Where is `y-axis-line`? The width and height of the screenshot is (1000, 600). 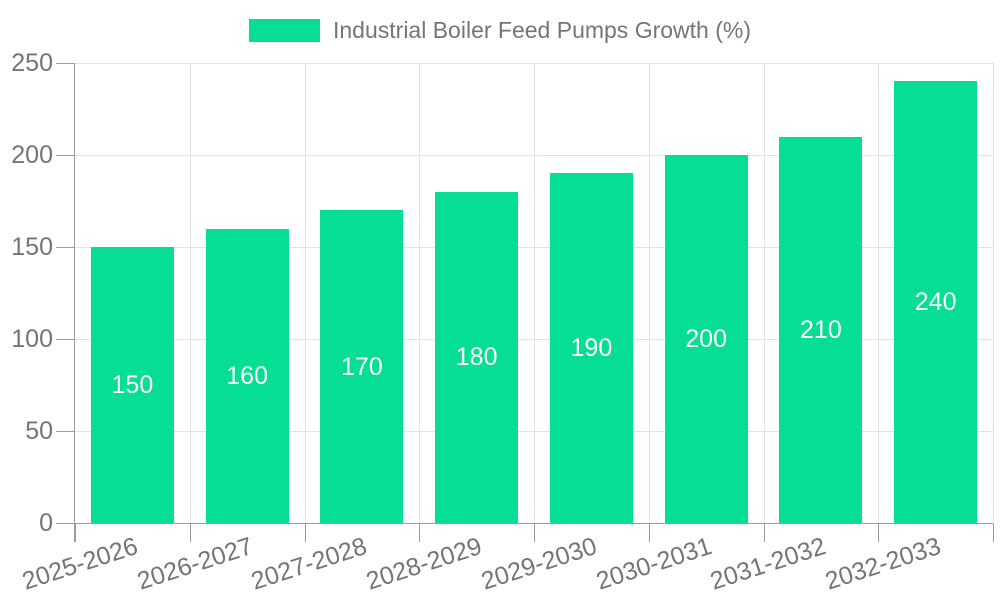 y-axis-line is located at coordinates (74, 302).